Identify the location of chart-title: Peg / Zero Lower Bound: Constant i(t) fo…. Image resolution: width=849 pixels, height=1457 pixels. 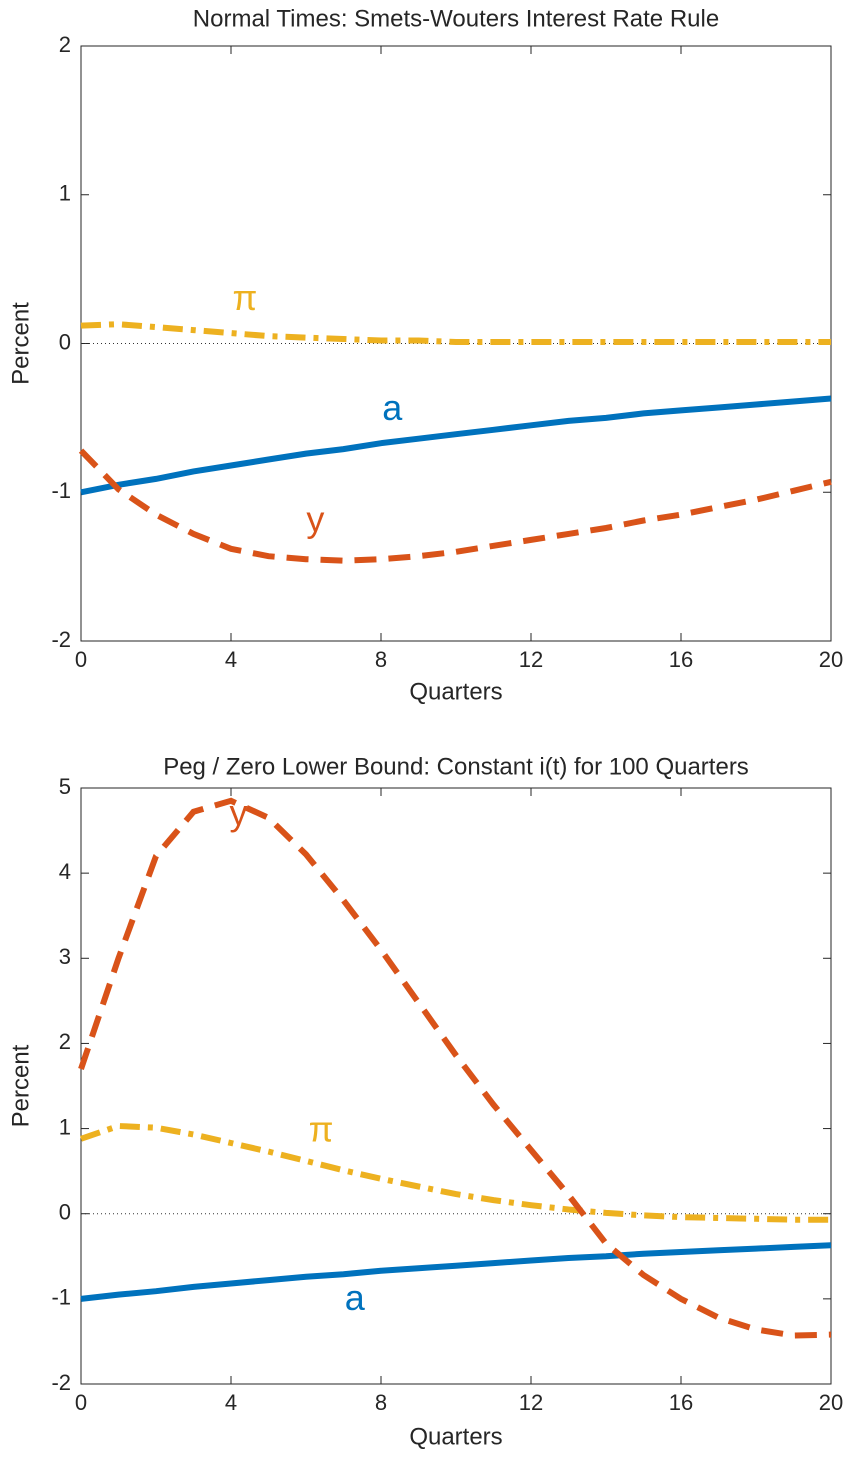
(456, 766).